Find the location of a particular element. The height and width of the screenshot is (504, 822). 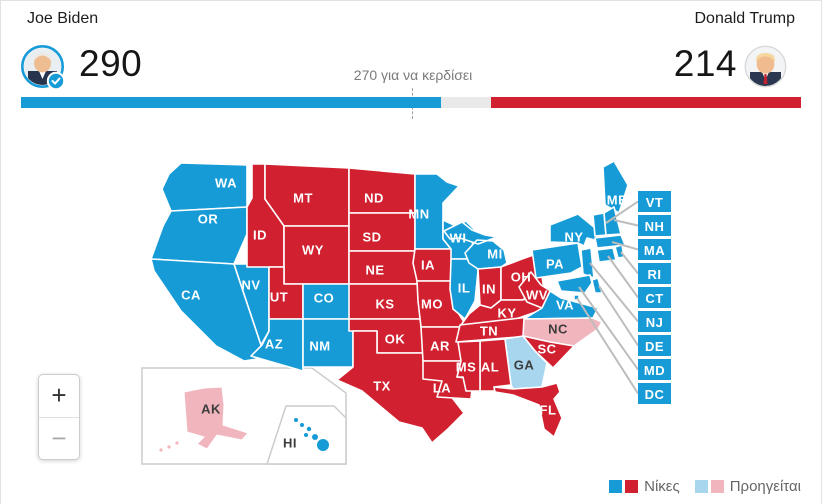

state-nh is located at coordinates (612, 221).